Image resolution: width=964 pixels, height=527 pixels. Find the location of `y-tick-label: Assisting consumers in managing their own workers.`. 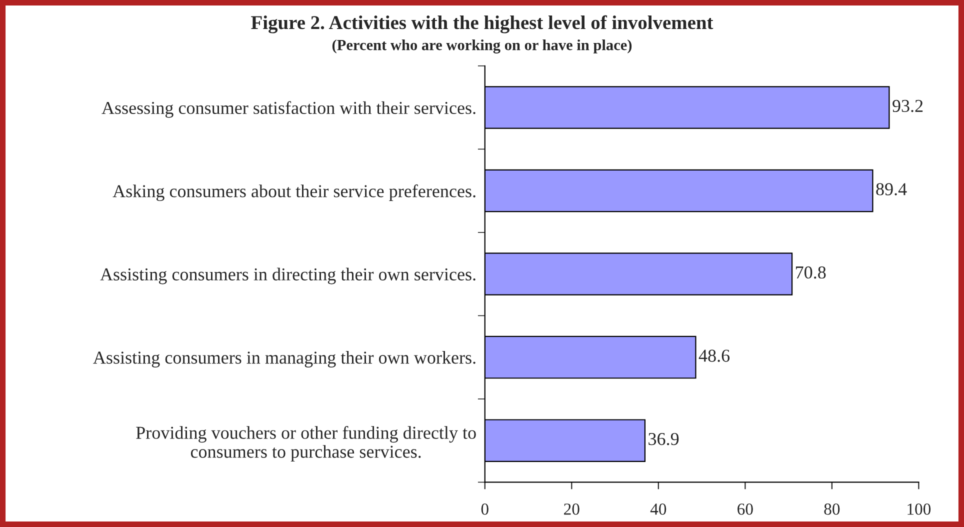

y-tick-label: Assisting consumers in managing their own workers. is located at coordinates (284, 359).